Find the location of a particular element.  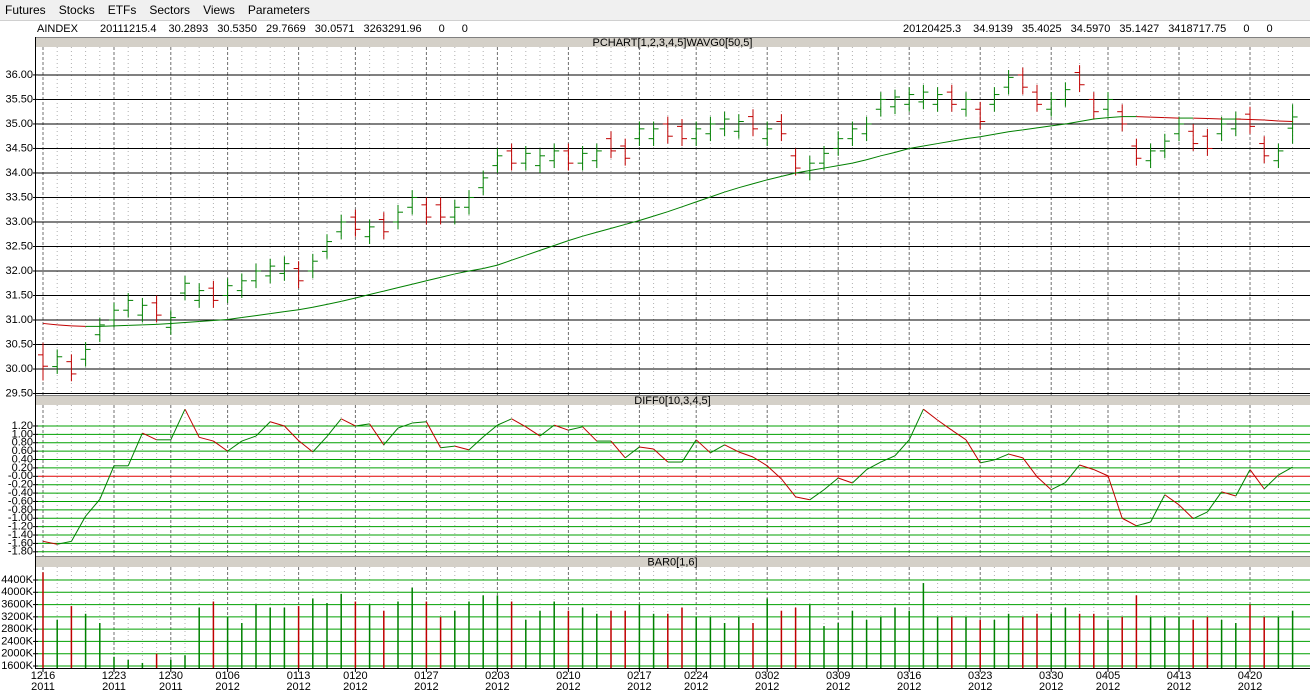

menu: Futures Stocks ETFs Sectors Views Parameters is located at coordinates (157, 10).